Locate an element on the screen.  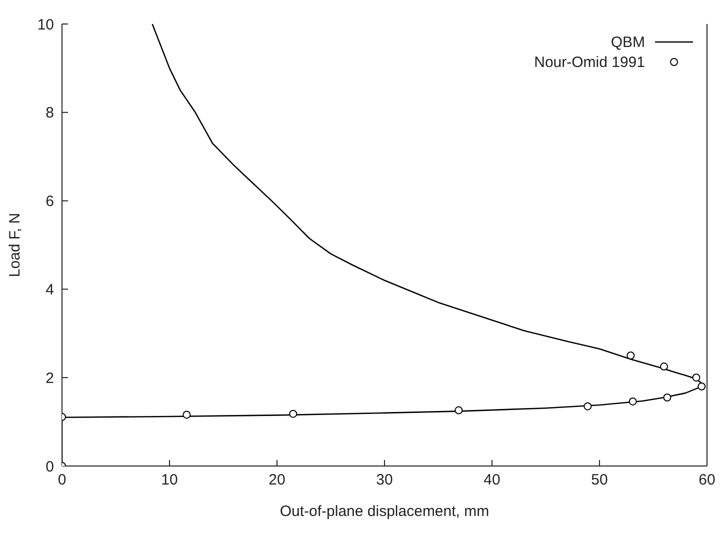
y-tick-label: 2 is located at coordinates (50, 378).